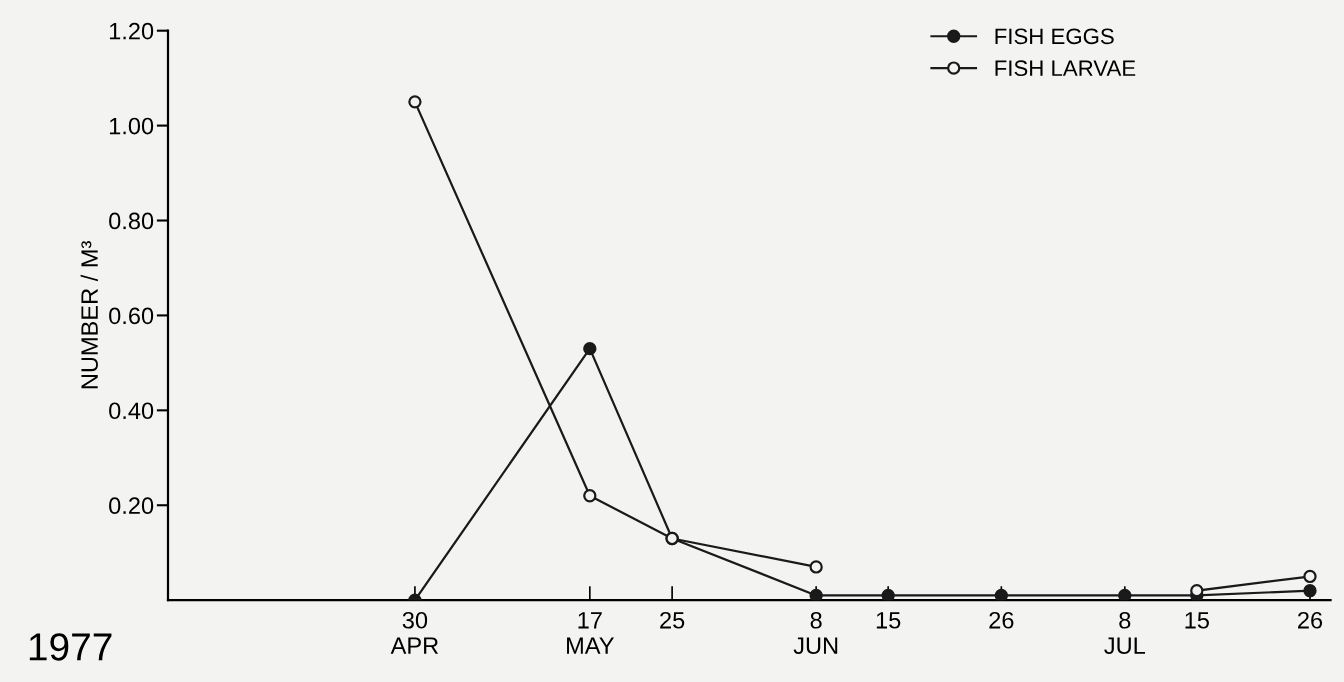 The height and width of the screenshot is (682, 1344). Describe the element at coordinates (131, 31) in the screenshot. I see `y-tick-label: 1.20` at that location.